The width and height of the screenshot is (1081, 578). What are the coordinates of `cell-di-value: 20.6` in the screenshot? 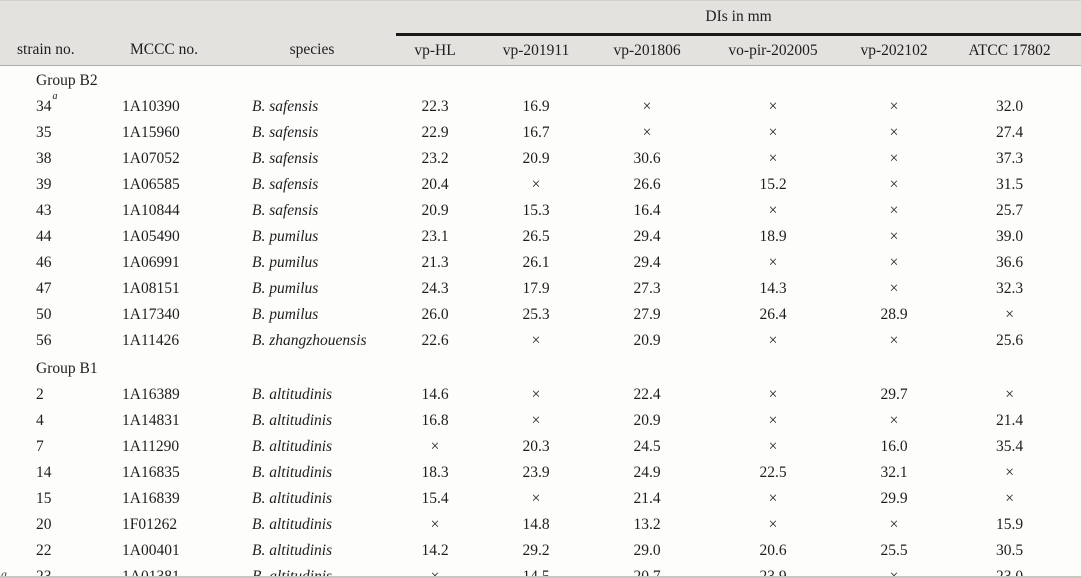 It's located at (773, 551).